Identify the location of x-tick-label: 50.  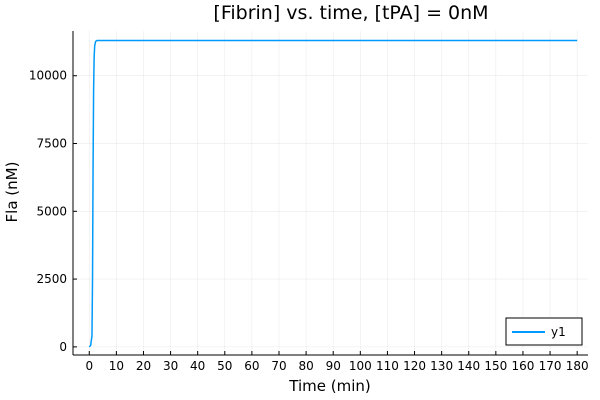
(224, 366).